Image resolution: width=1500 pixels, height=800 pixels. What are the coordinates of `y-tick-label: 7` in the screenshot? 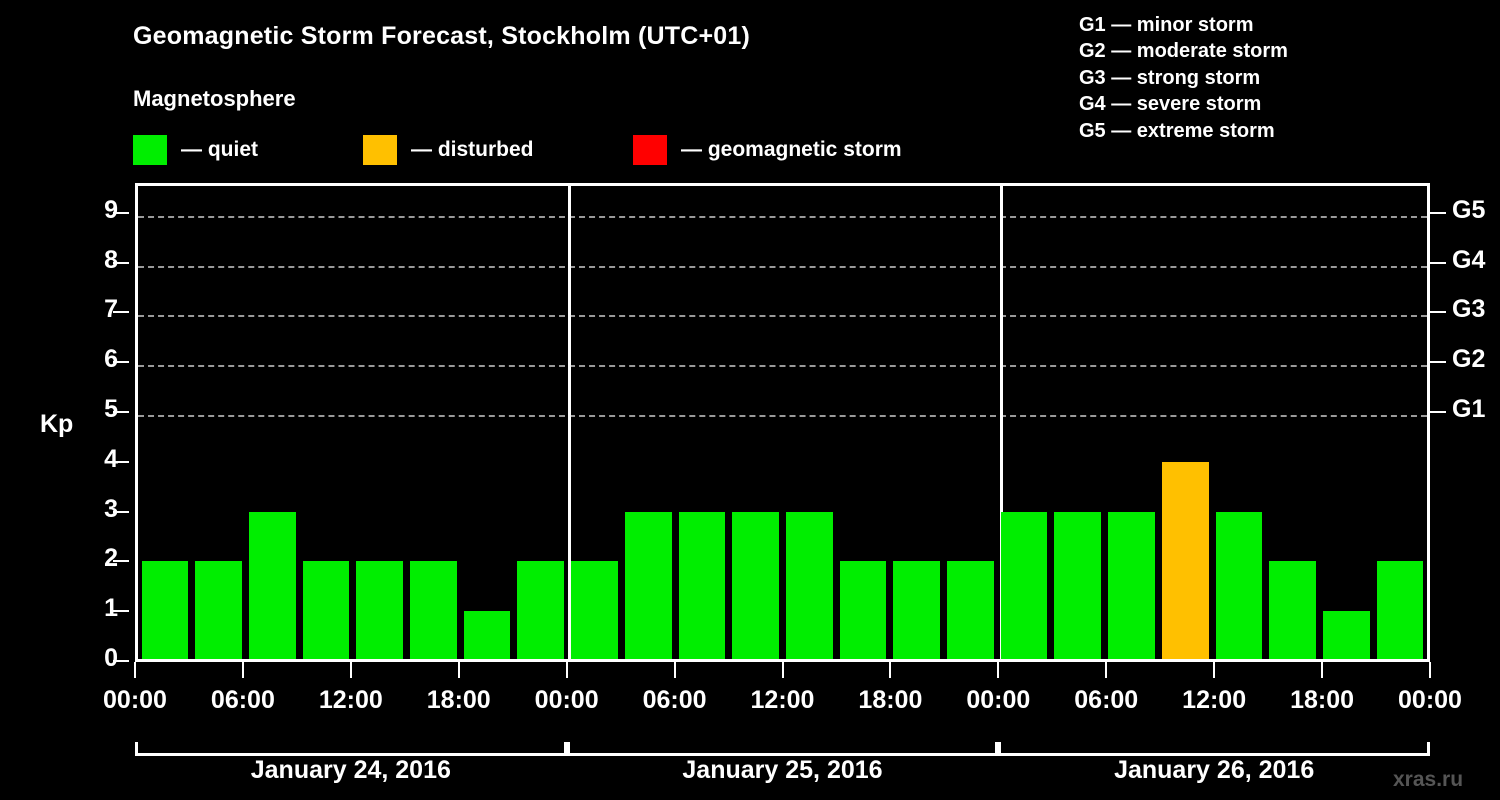 It's located at (111, 309).